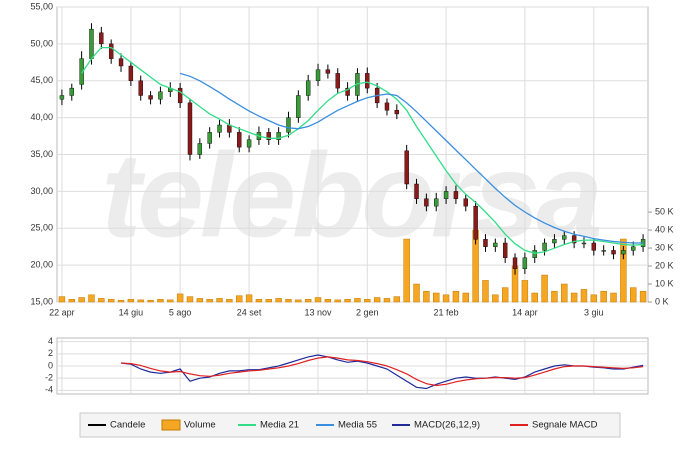  I want to click on legend-label: MACD(26,12,9), so click(447, 425).